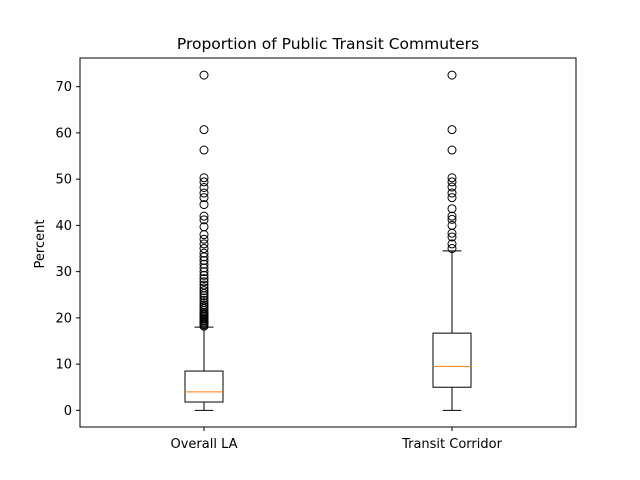 The image size is (640, 480). I want to click on x-tick-label: Transit Corridor, so click(452, 444).